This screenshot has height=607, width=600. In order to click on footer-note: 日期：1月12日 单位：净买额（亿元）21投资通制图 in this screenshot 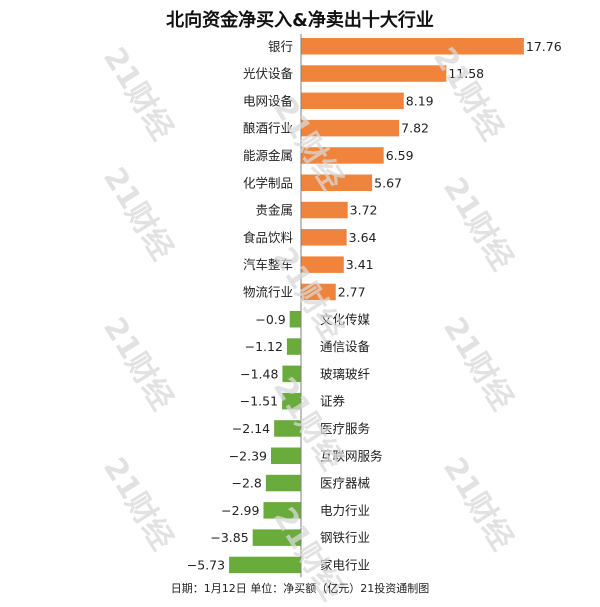, I will do `click(300, 588)`.